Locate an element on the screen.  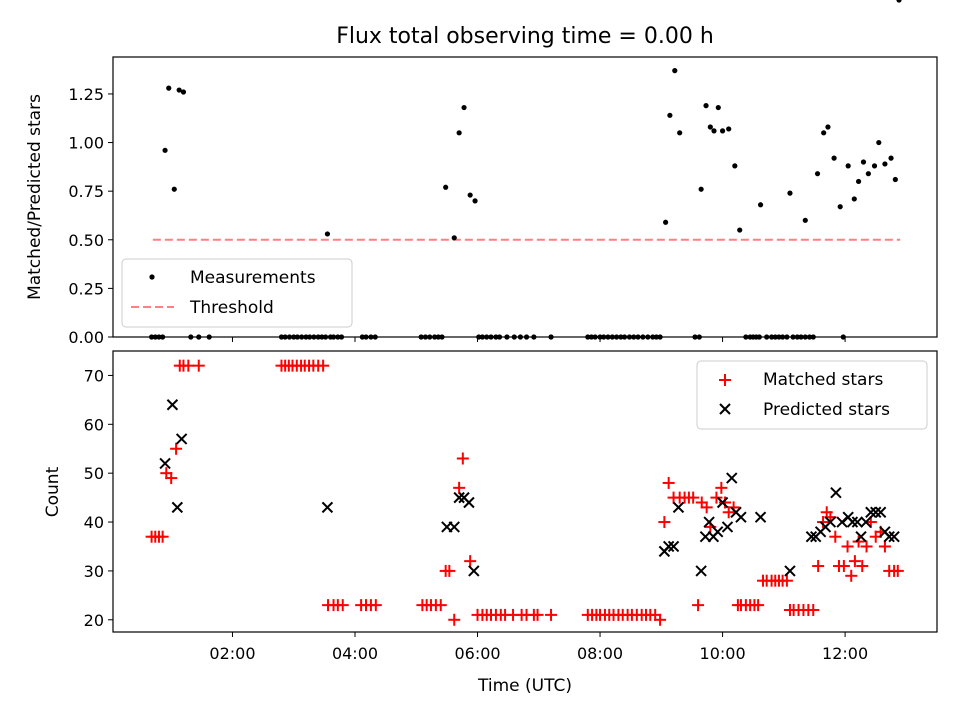
bottom-y-tick-label: 70 is located at coordinates (94, 375).